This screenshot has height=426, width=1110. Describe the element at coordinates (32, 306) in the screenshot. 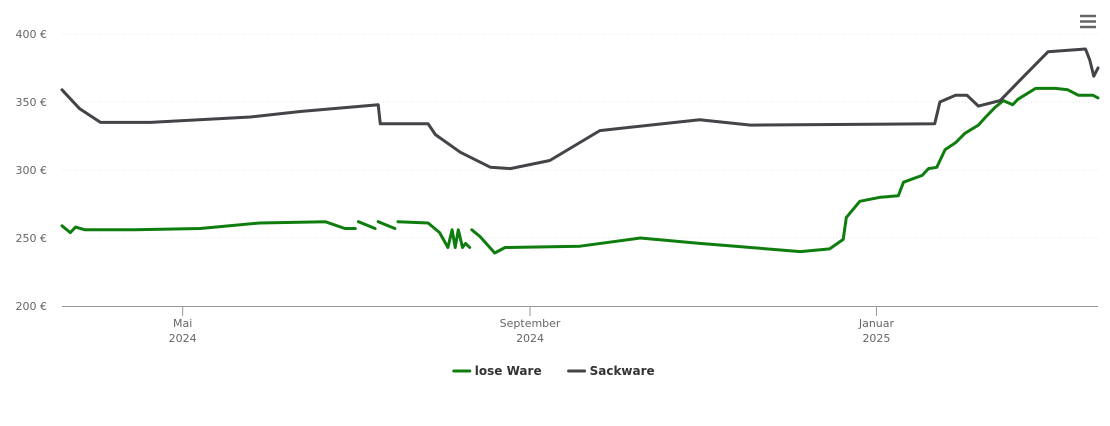

I see `y-tick-label: 200 €` at that location.